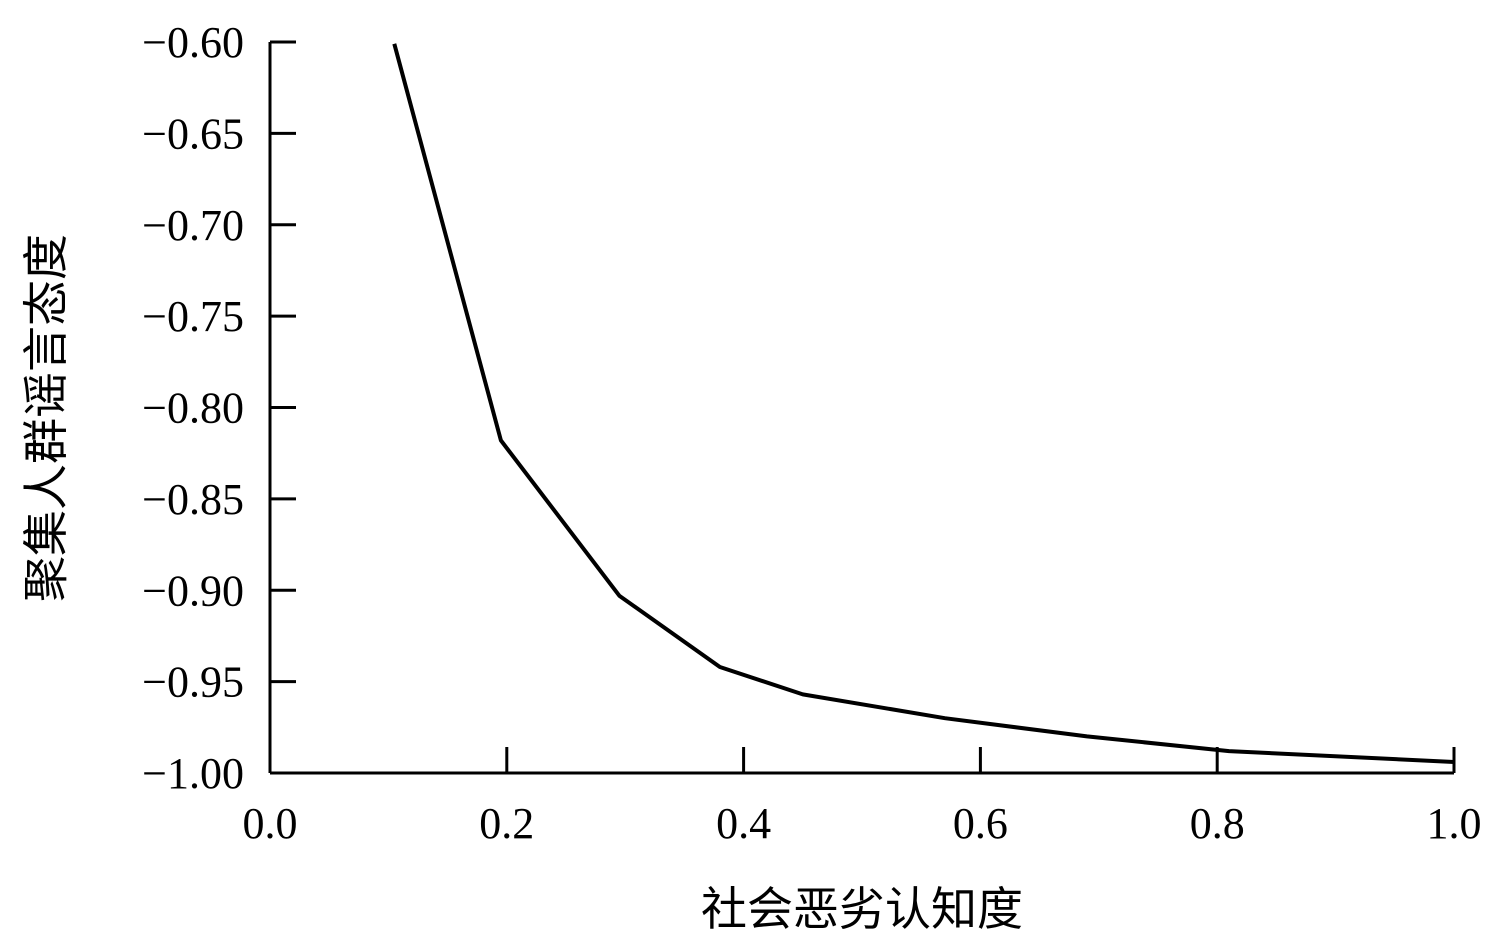  What do you see at coordinates (193, 316) in the screenshot?
I see `y-tick-label: −0.75` at bounding box center [193, 316].